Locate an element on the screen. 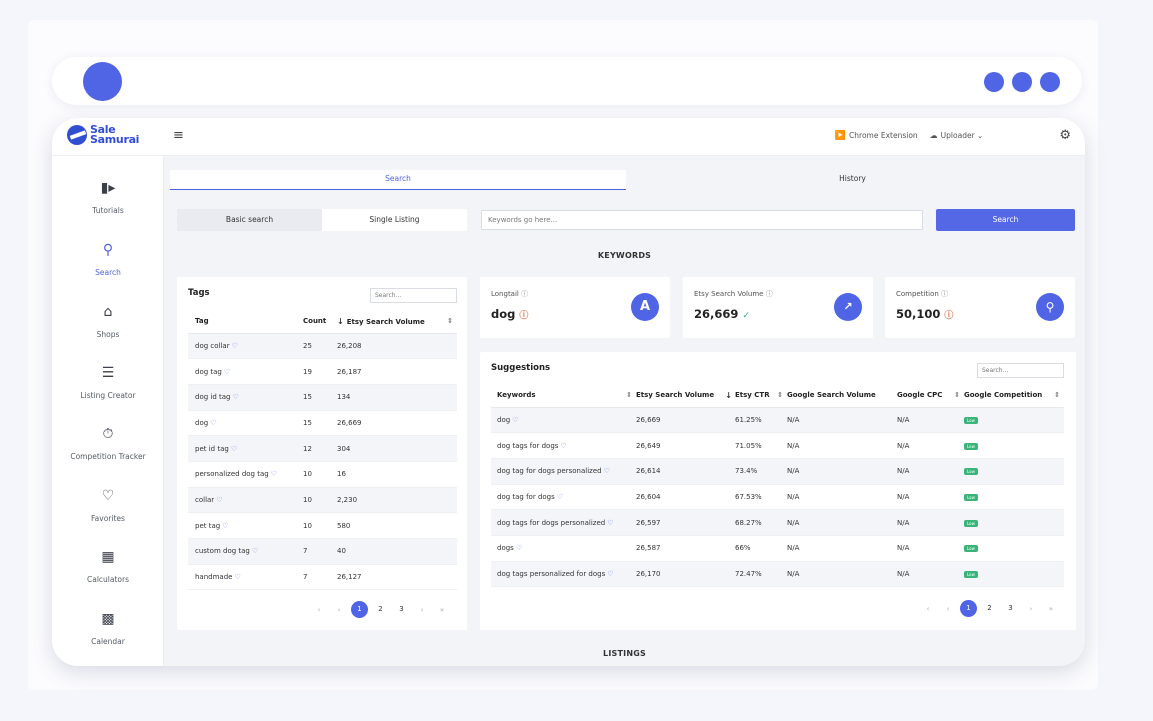 Image resolution: width=1153 pixels, height=721 pixels. search-icon: ⚲ is located at coordinates (1050, 307).